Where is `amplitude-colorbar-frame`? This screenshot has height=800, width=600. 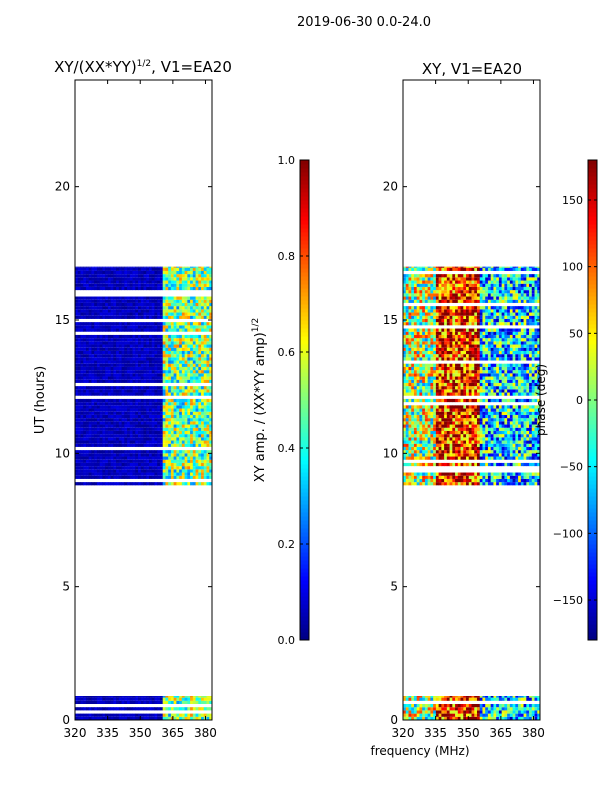
amplitude-colorbar-frame is located at coordinates (304, 400).